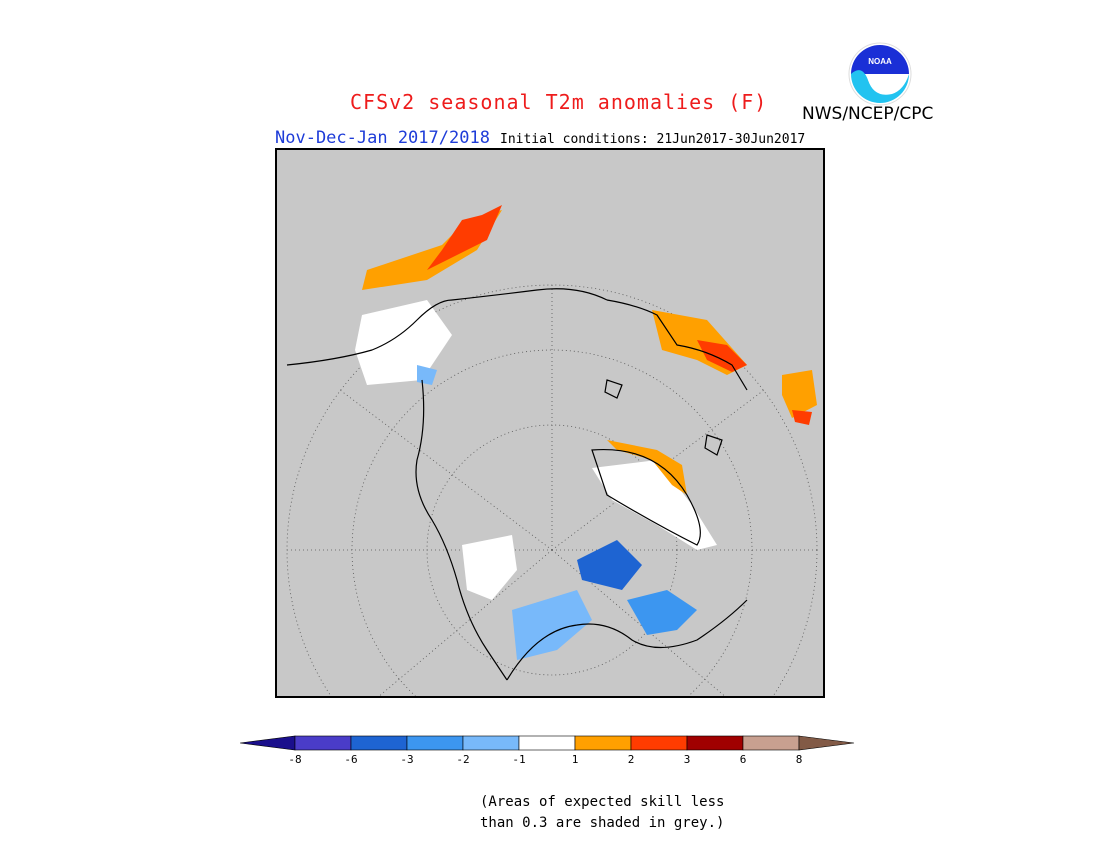  What do you see at coordinates (880, 74) in the screenshot?
I see `noaa-logo: NOAA` at bounding box center [880, 74].